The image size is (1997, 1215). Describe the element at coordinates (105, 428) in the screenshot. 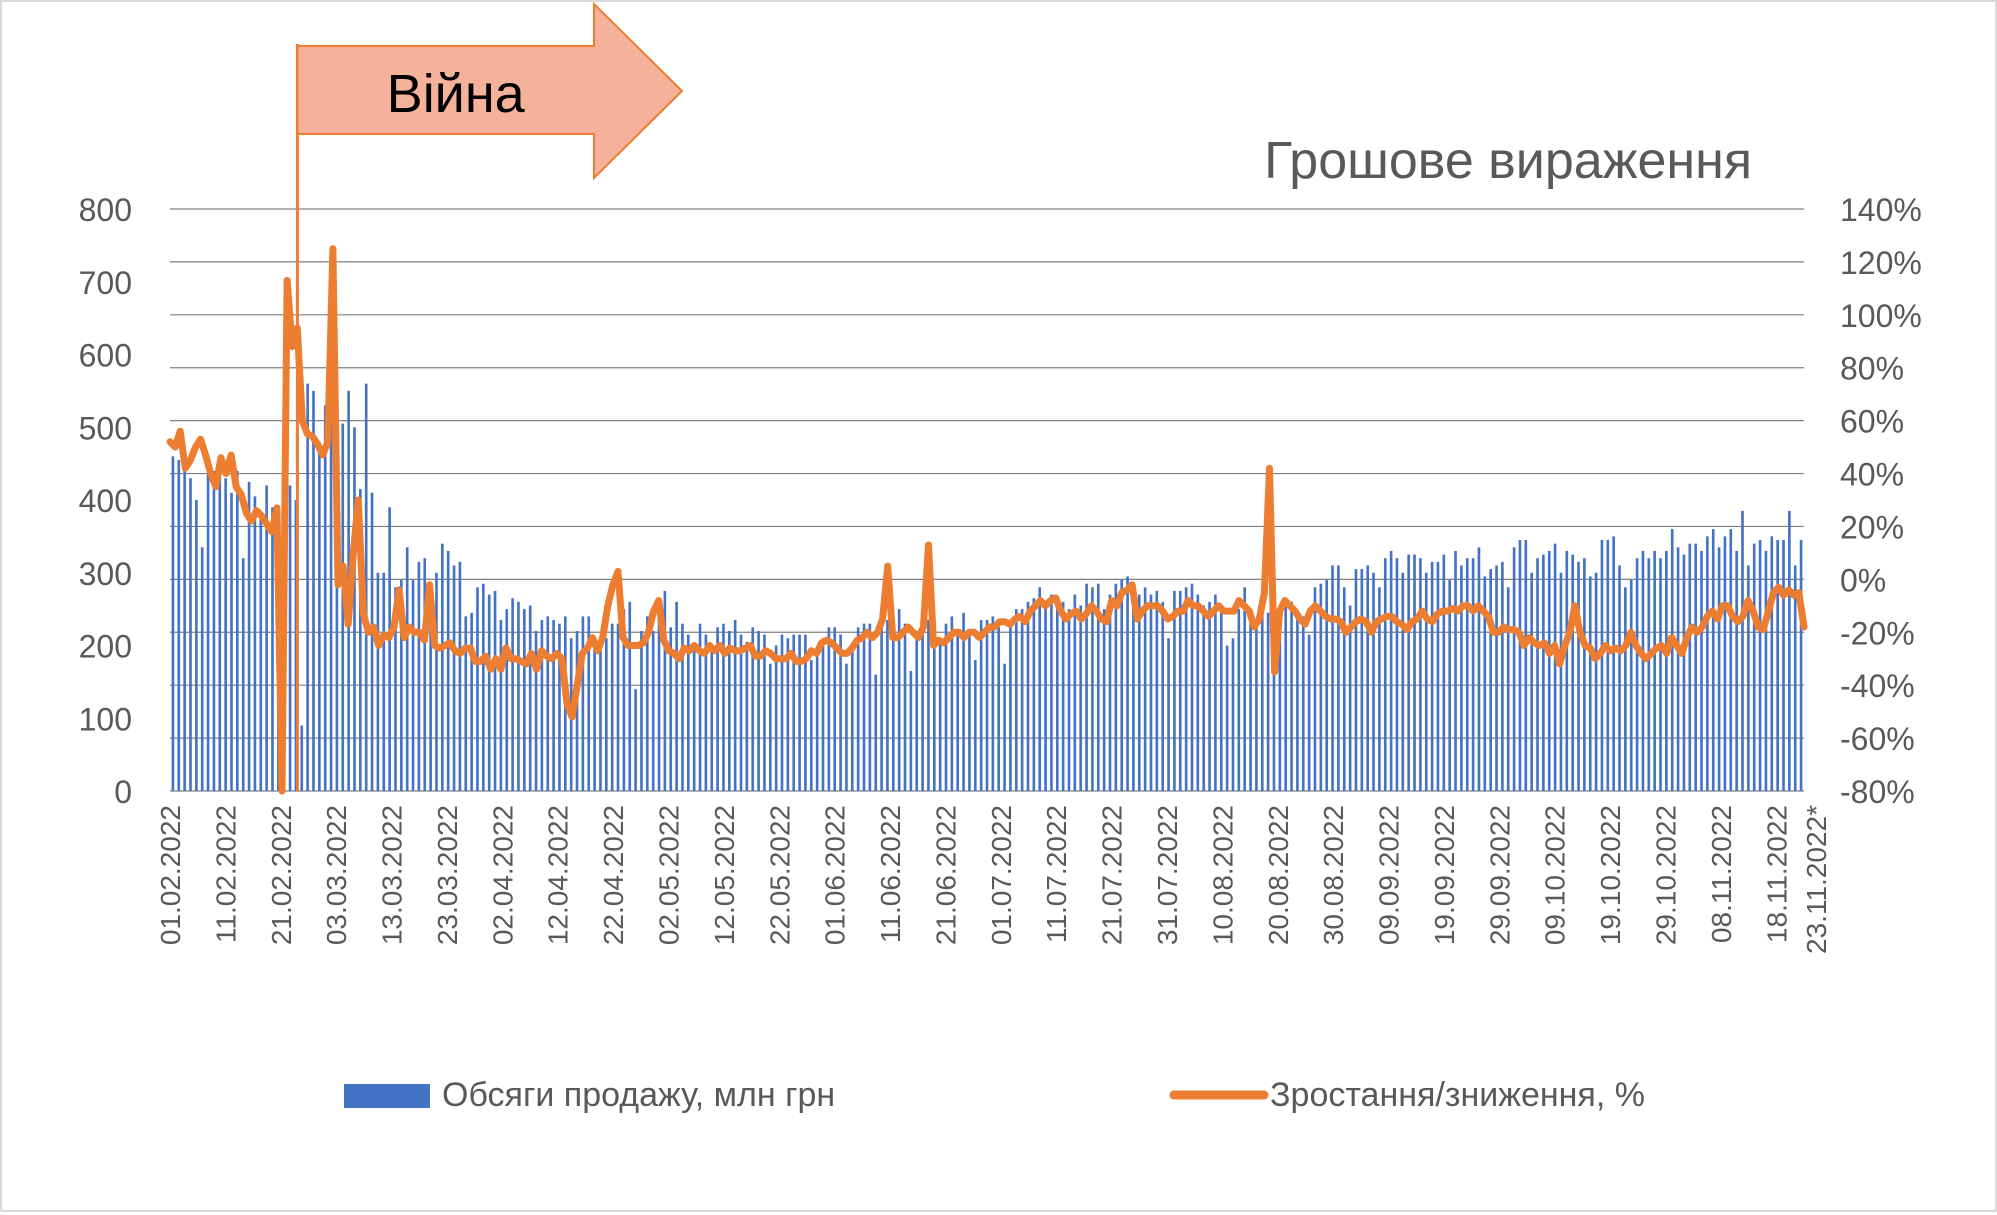

I see `left-axis-tick-label: 500` at that location.